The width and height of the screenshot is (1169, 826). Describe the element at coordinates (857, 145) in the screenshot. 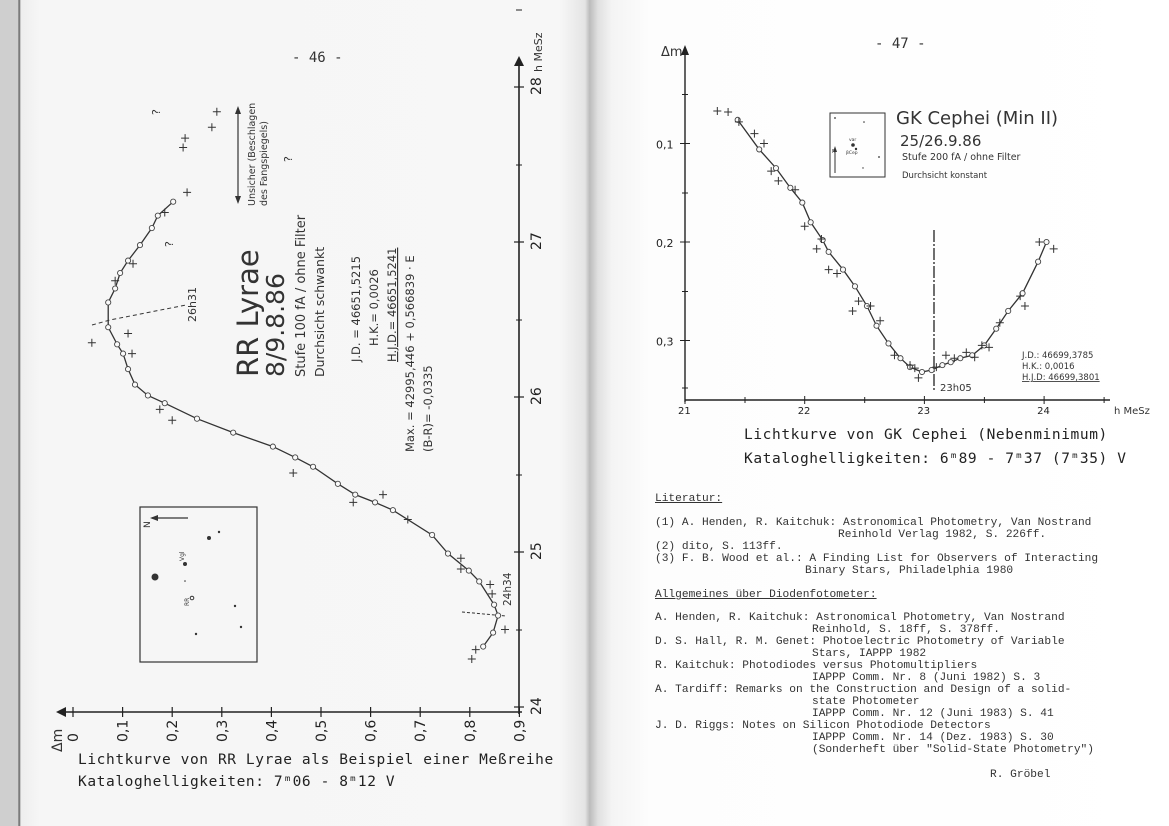

I see `finder-chart-frame` at that location.